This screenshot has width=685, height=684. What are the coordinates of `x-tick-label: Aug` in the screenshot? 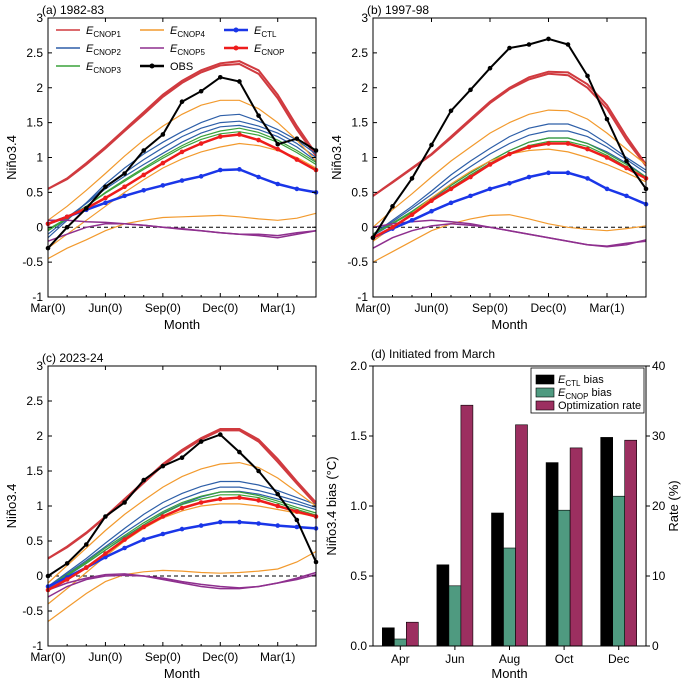 It's located at (509, 659).